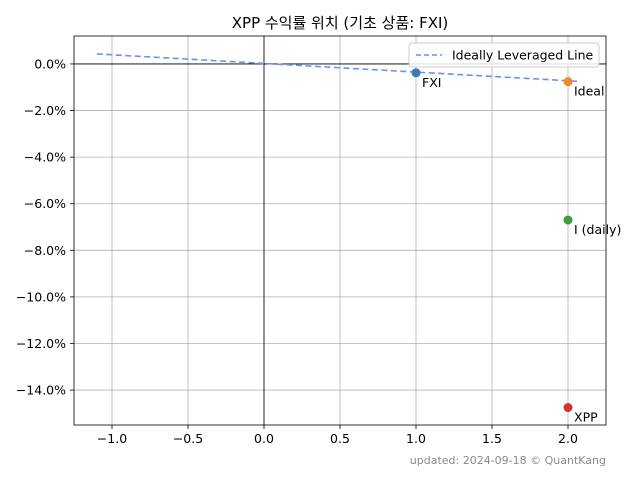 Image resolution: width=640 pixels, height=480 pixels. What do you see at coordinates (338, 68) in the screenshot?
I see `ideally-leveraged-line` at bounding box center [338, 68].